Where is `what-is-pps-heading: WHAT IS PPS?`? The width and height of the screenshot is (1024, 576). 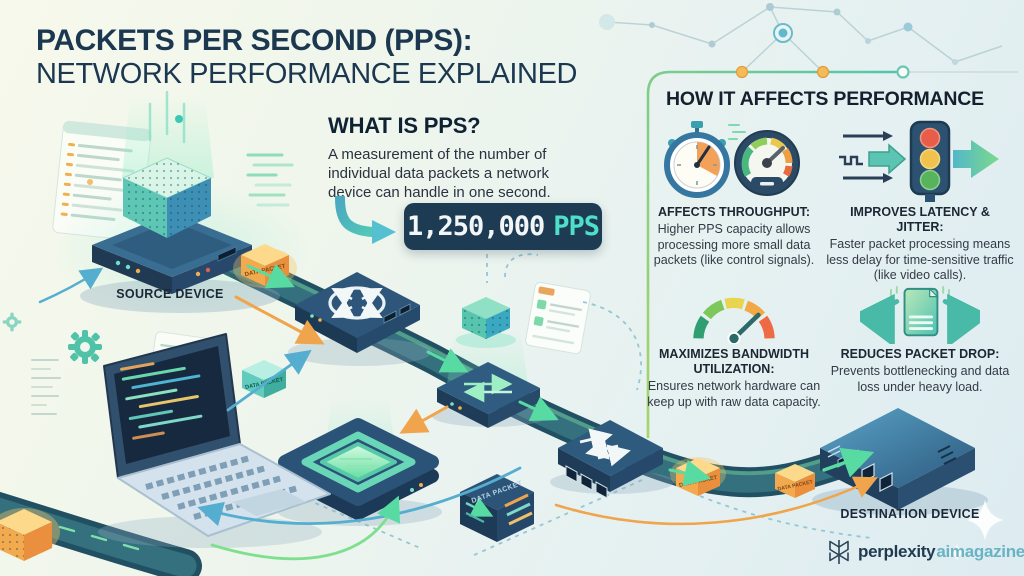
what-is-pps-heading: WHAT IS PPS? is located at coordinates (404, 125).